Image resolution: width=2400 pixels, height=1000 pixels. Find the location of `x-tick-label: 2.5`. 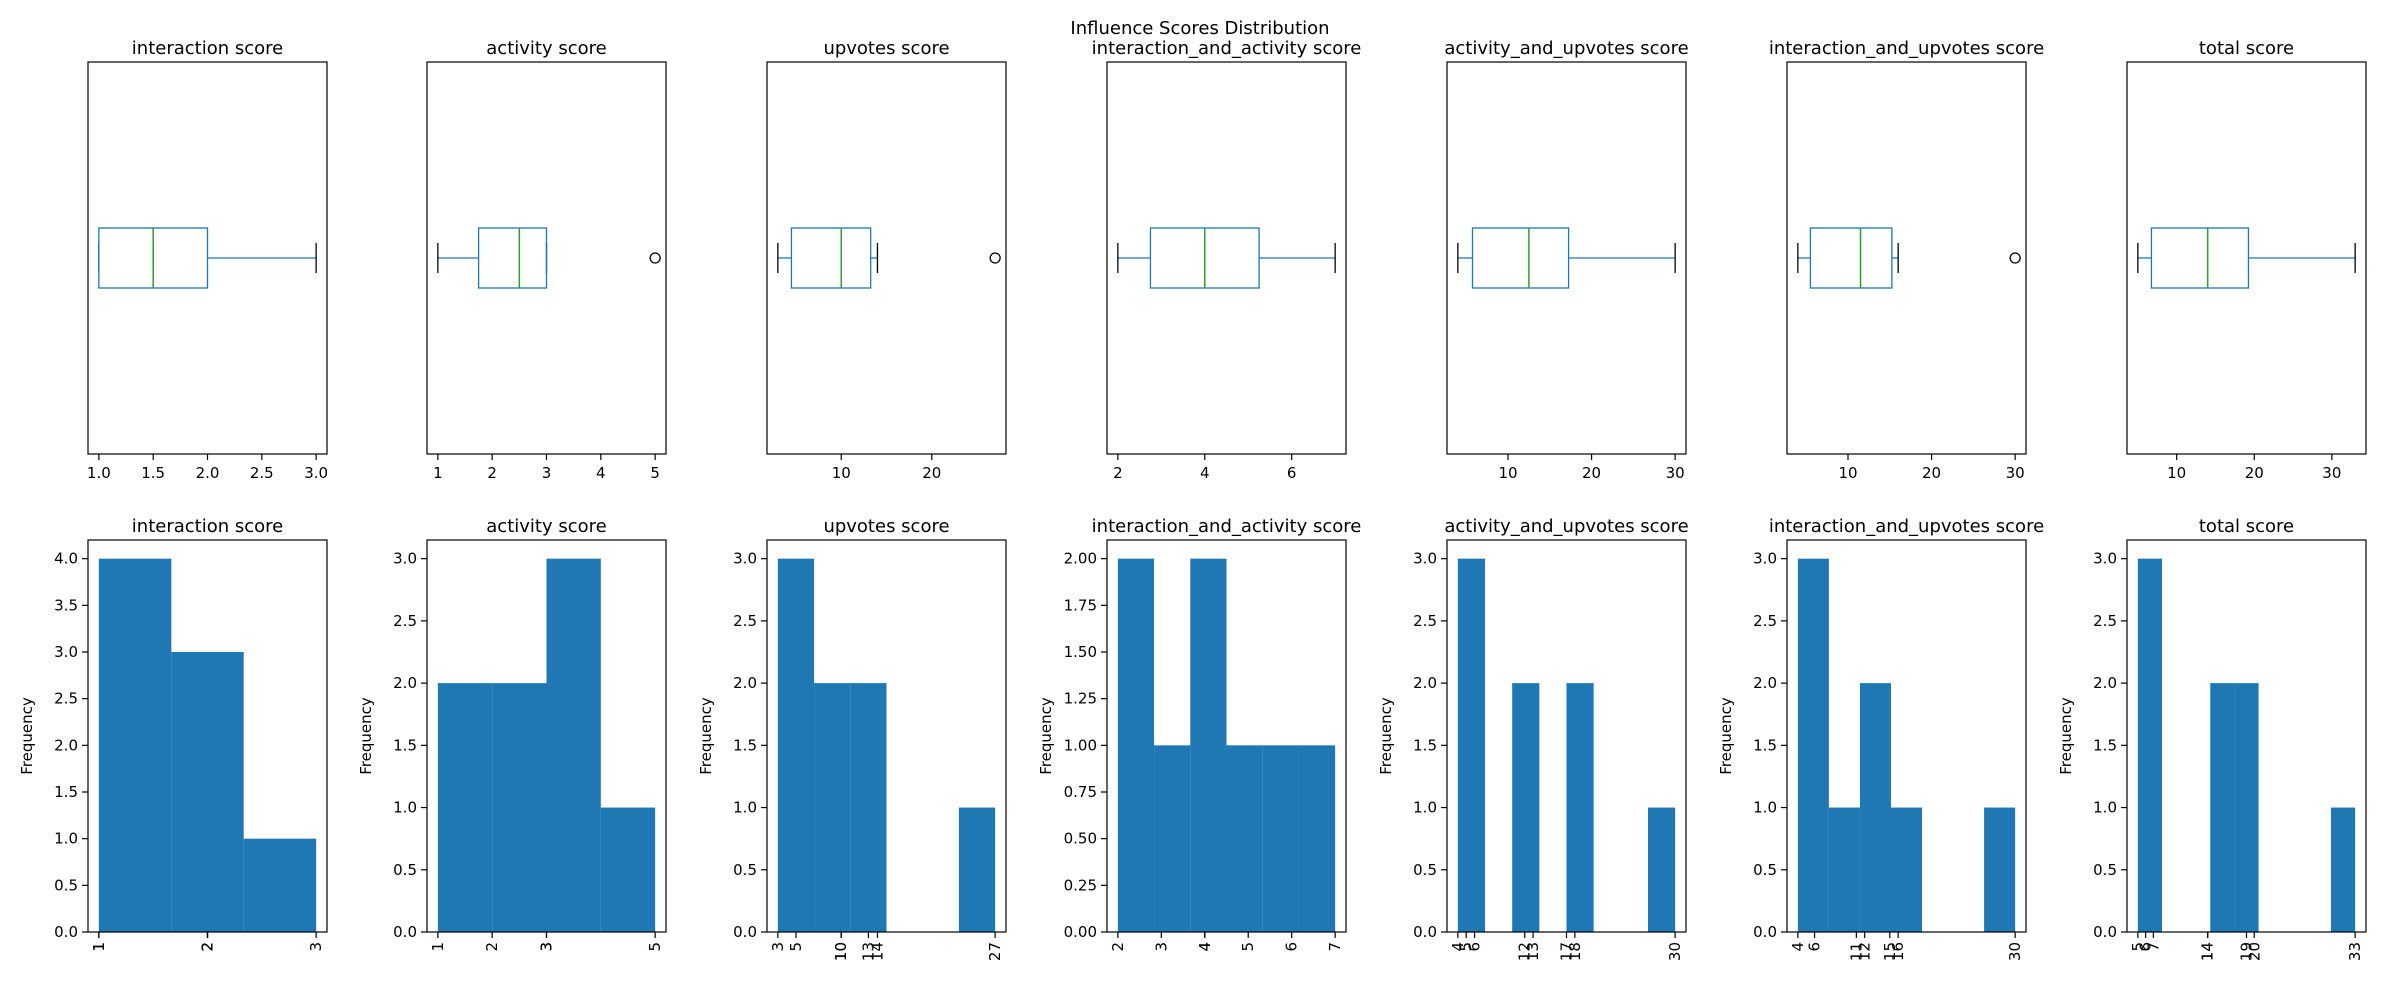

x-tick-label: 2.5 is located at coordinates (262, 473).